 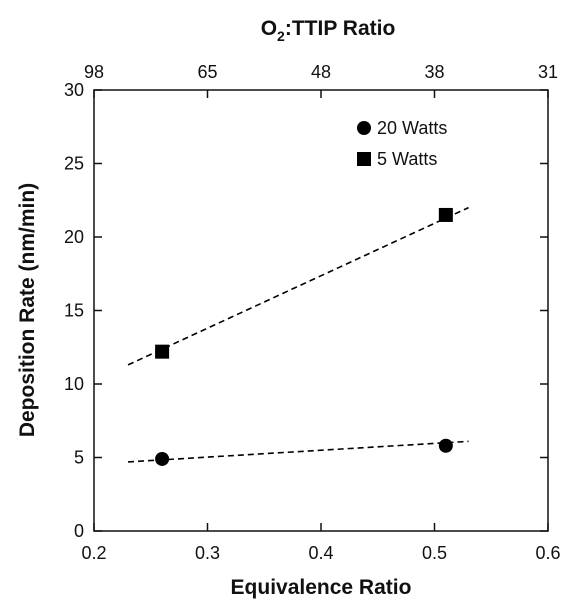 What do you see at coordinates (94, 72) in the screenshot?
I see `top-tick-label: 98` at bounding box center [94, 72].